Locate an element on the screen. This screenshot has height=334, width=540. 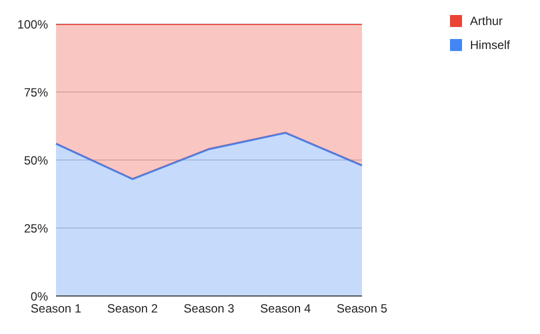
y-tick-label: 100% is located at coordinates (32, 24).